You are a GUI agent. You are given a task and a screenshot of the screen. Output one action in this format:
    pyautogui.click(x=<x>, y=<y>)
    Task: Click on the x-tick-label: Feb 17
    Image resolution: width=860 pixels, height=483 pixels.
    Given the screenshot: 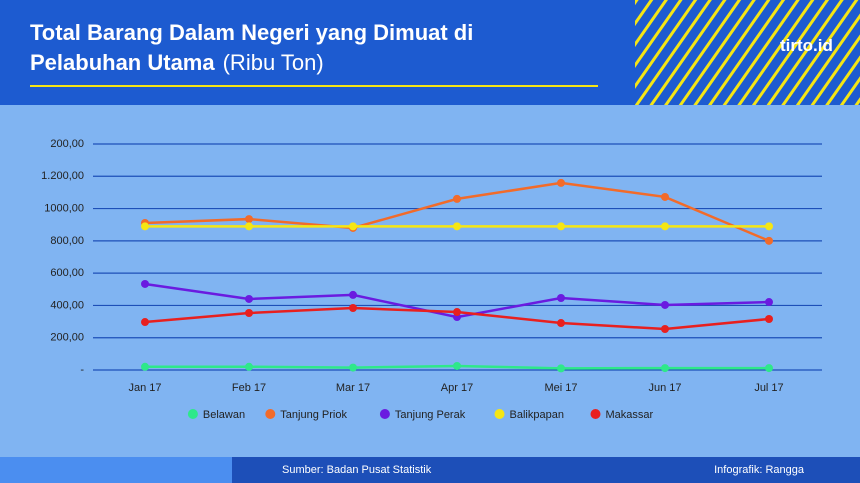 What is the action you would take?
    pyautogui.click(x=249, y=388)
    